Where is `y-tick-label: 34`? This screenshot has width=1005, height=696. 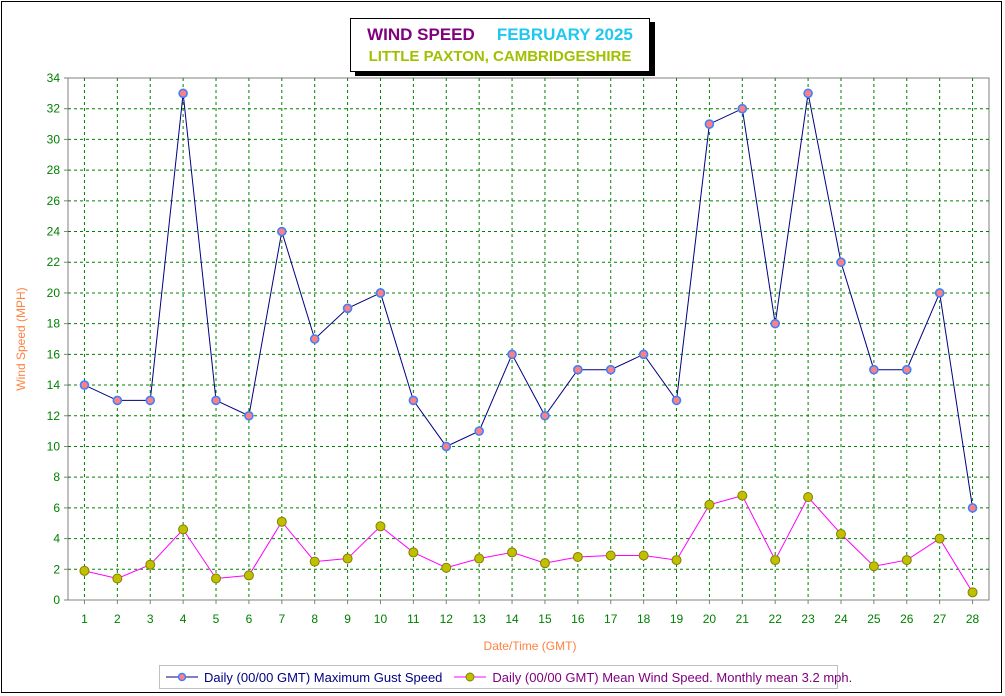
y-tick-label: 34 is located at coordinates (54, 78).